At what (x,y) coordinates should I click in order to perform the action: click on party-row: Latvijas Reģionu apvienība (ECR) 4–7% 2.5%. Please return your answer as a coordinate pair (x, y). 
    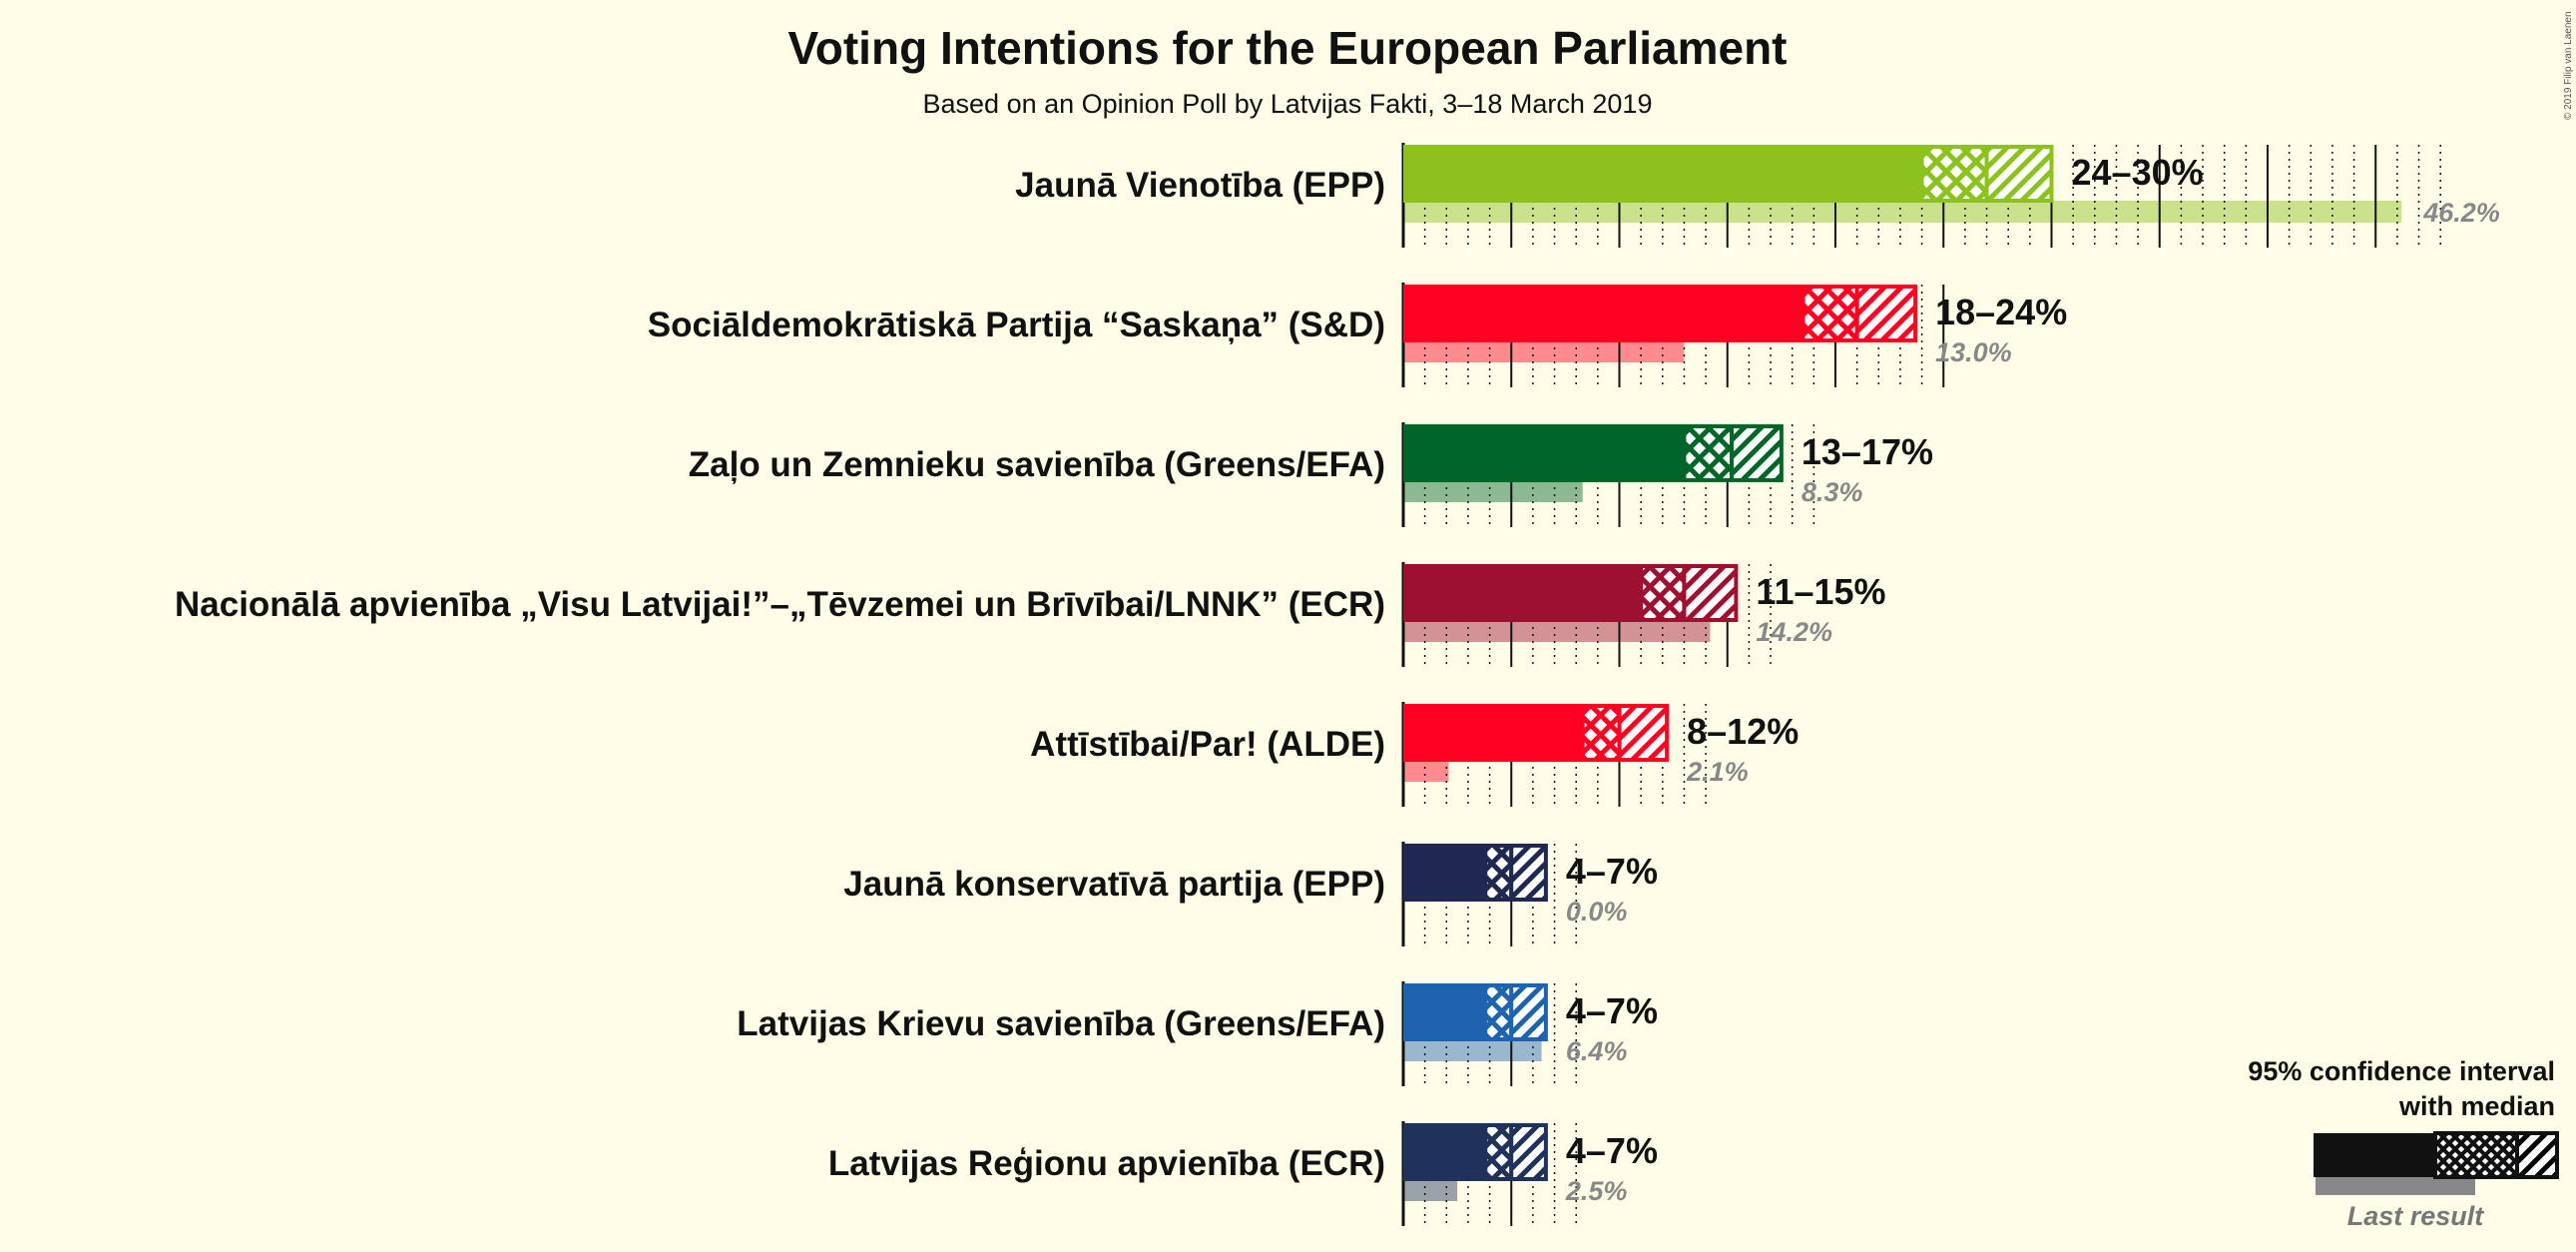
    Looking at the image, I should click on (1243, 1173).